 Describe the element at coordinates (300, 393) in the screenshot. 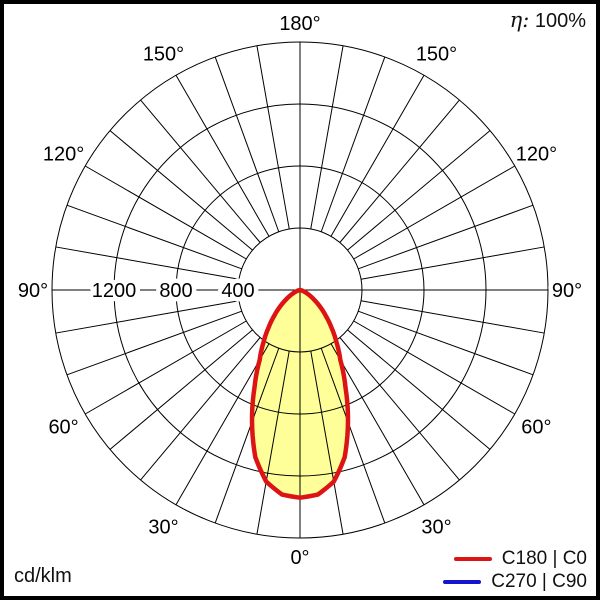

I see `c0-c180-curve` at that location.